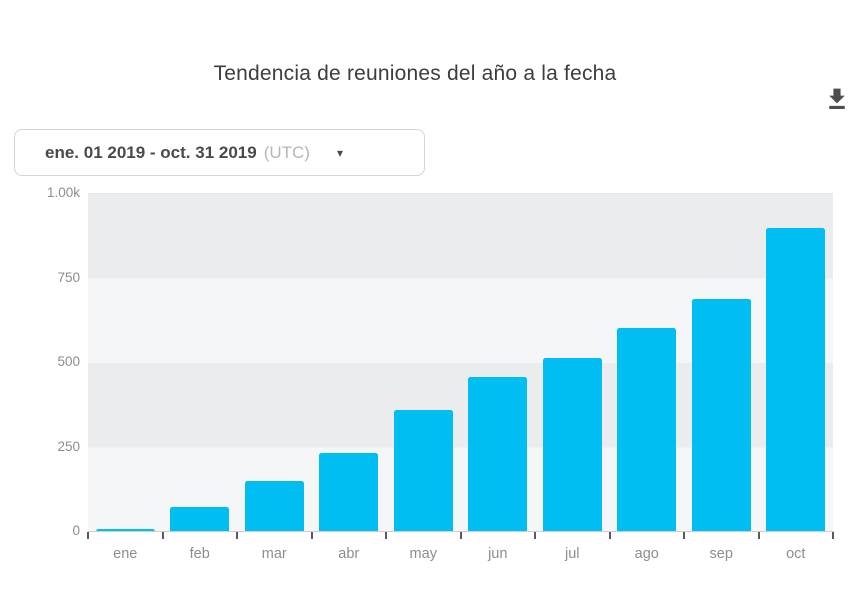 Image resolution: width=868 pixels, height=615 pixels. I want to click on date-range-dropdown: ene. 01 2019 - oct. 31 2019 (UTC) ▾, so click(219, 152).